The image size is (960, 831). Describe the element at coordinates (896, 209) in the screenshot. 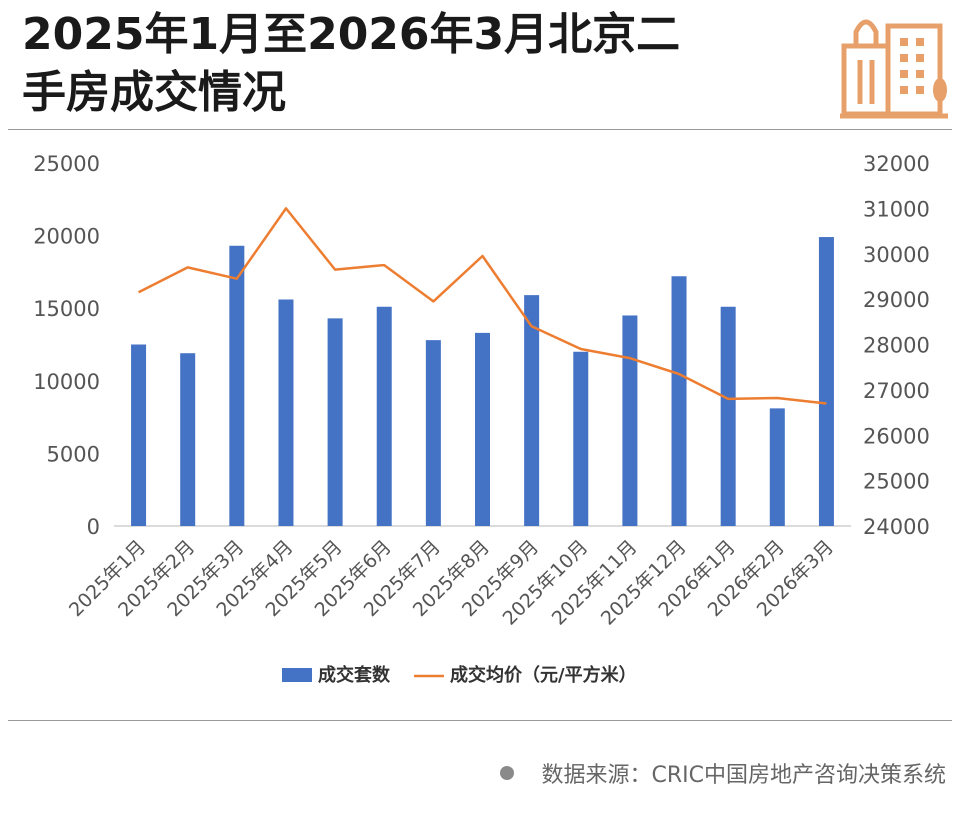

I see `y-right-tick-label: 31000` at that location.